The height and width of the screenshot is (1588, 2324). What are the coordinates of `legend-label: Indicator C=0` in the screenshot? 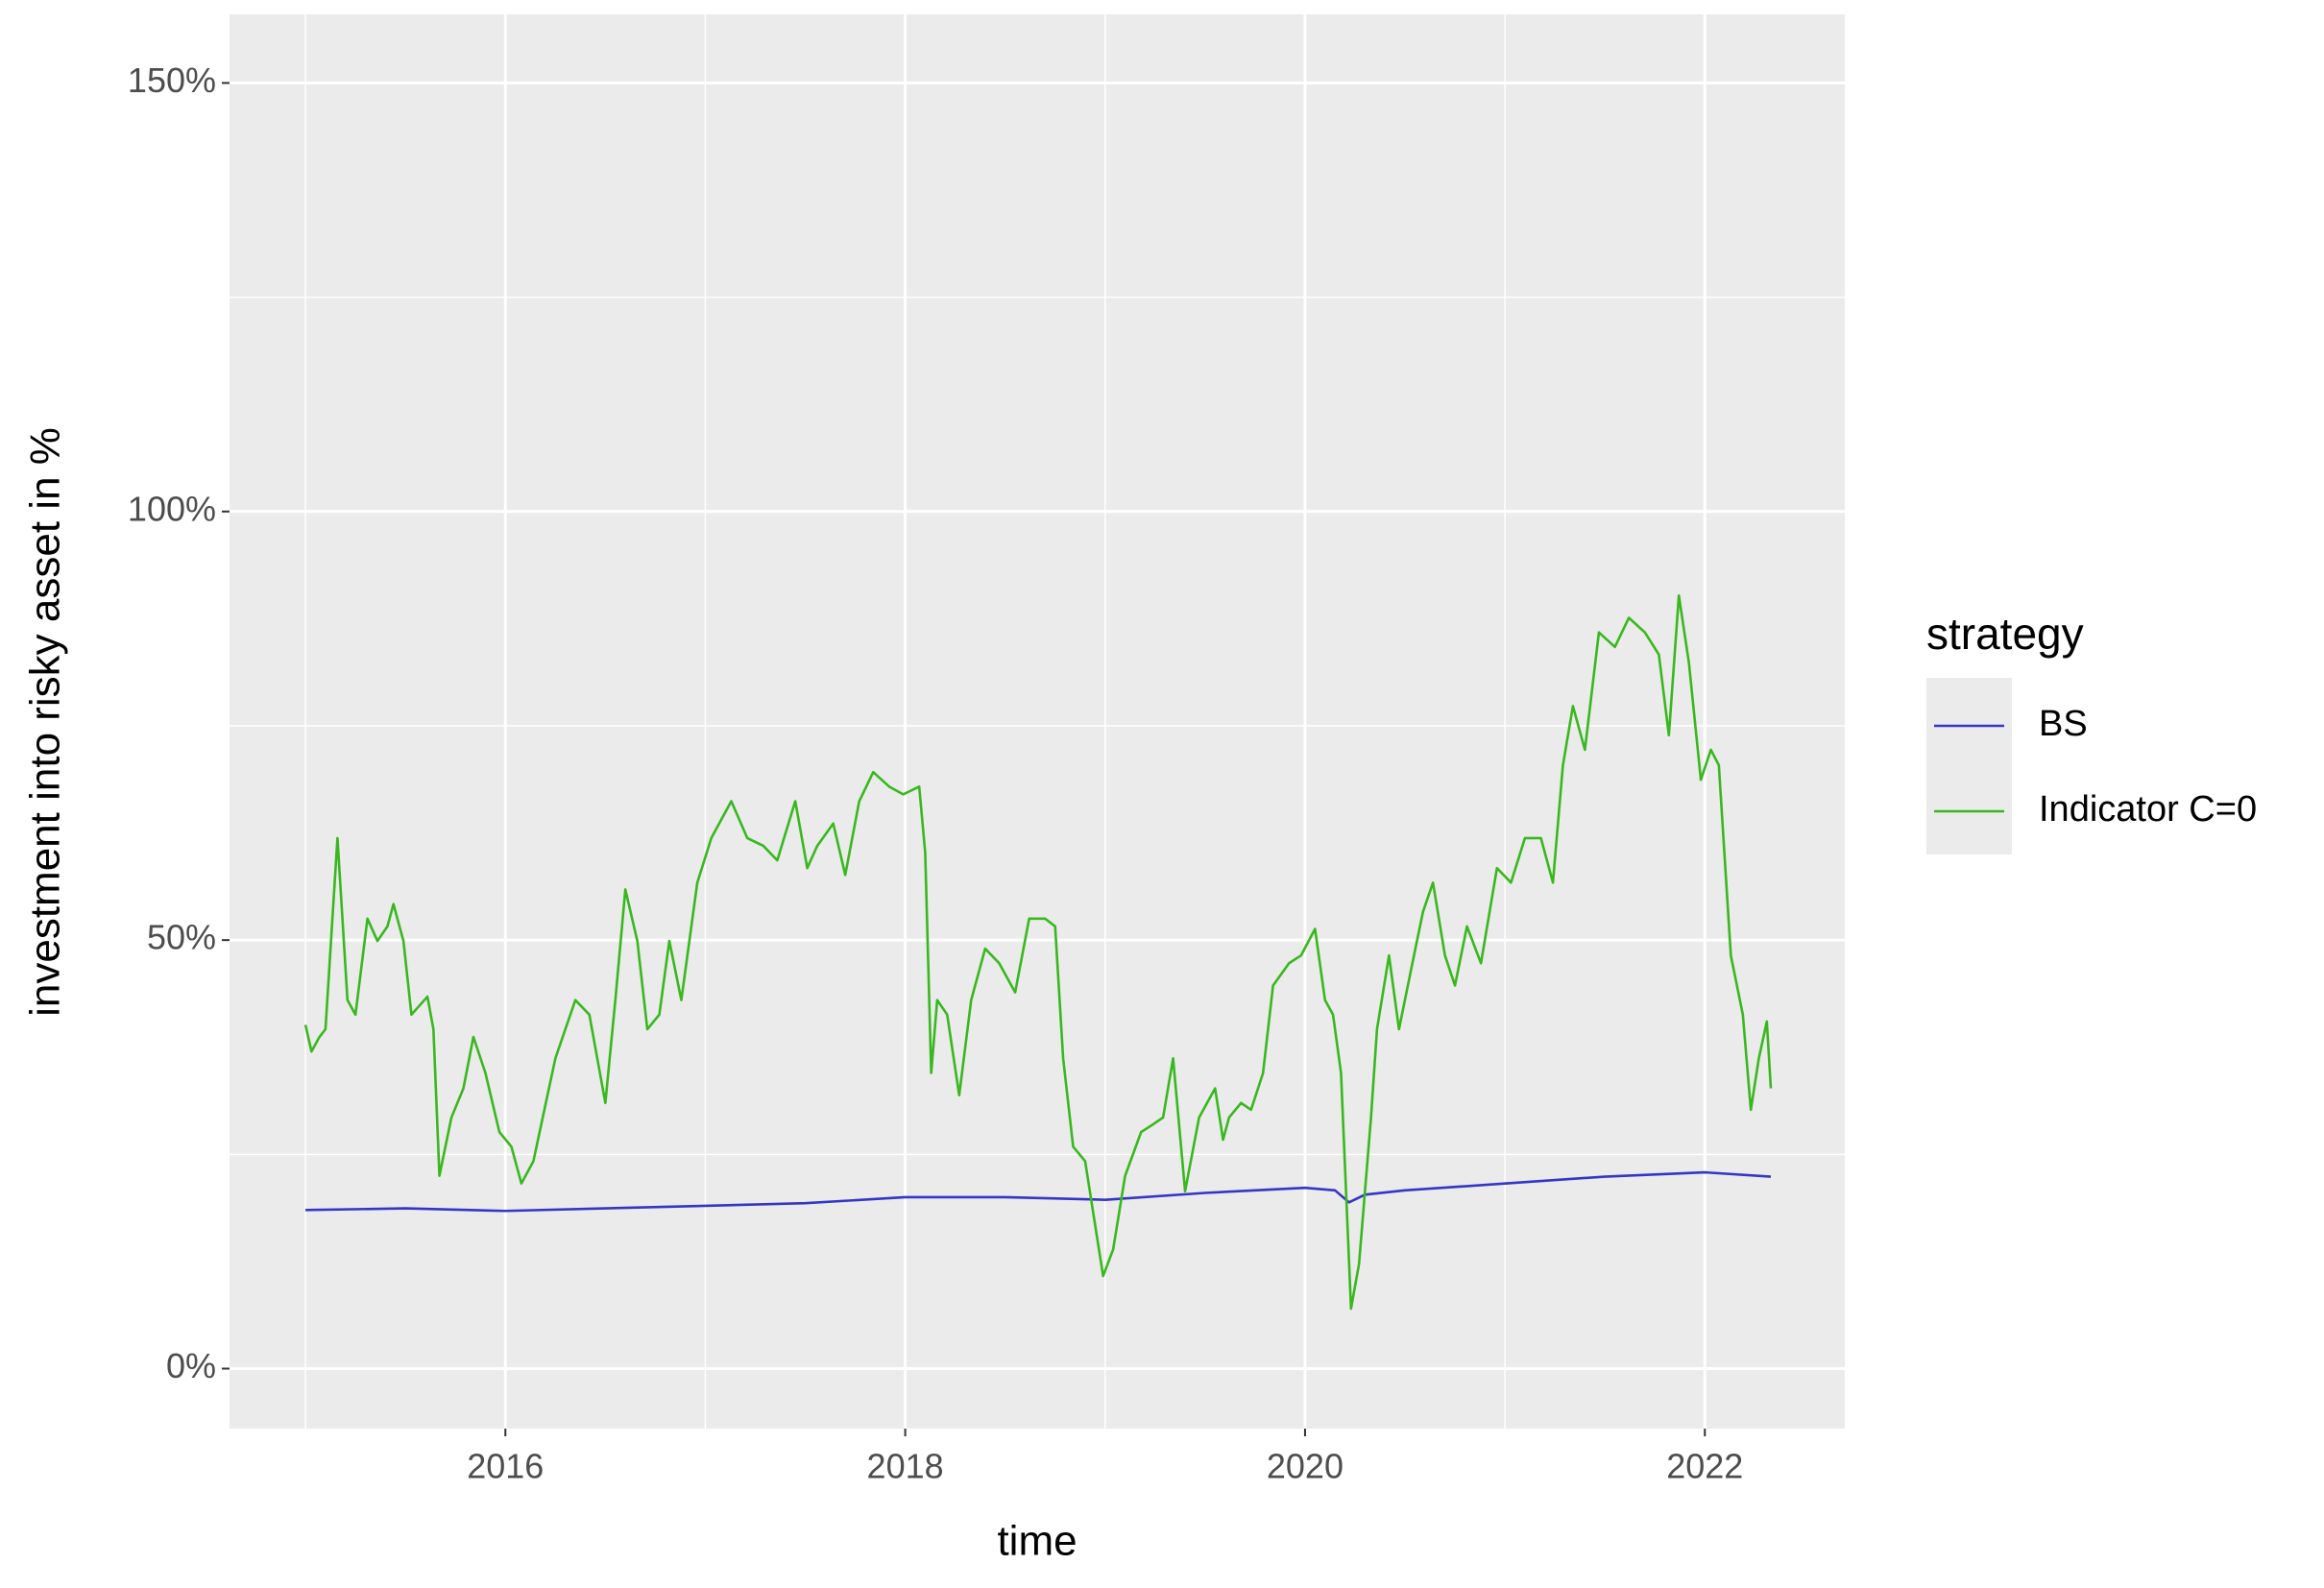 It's located at (2148, 810).